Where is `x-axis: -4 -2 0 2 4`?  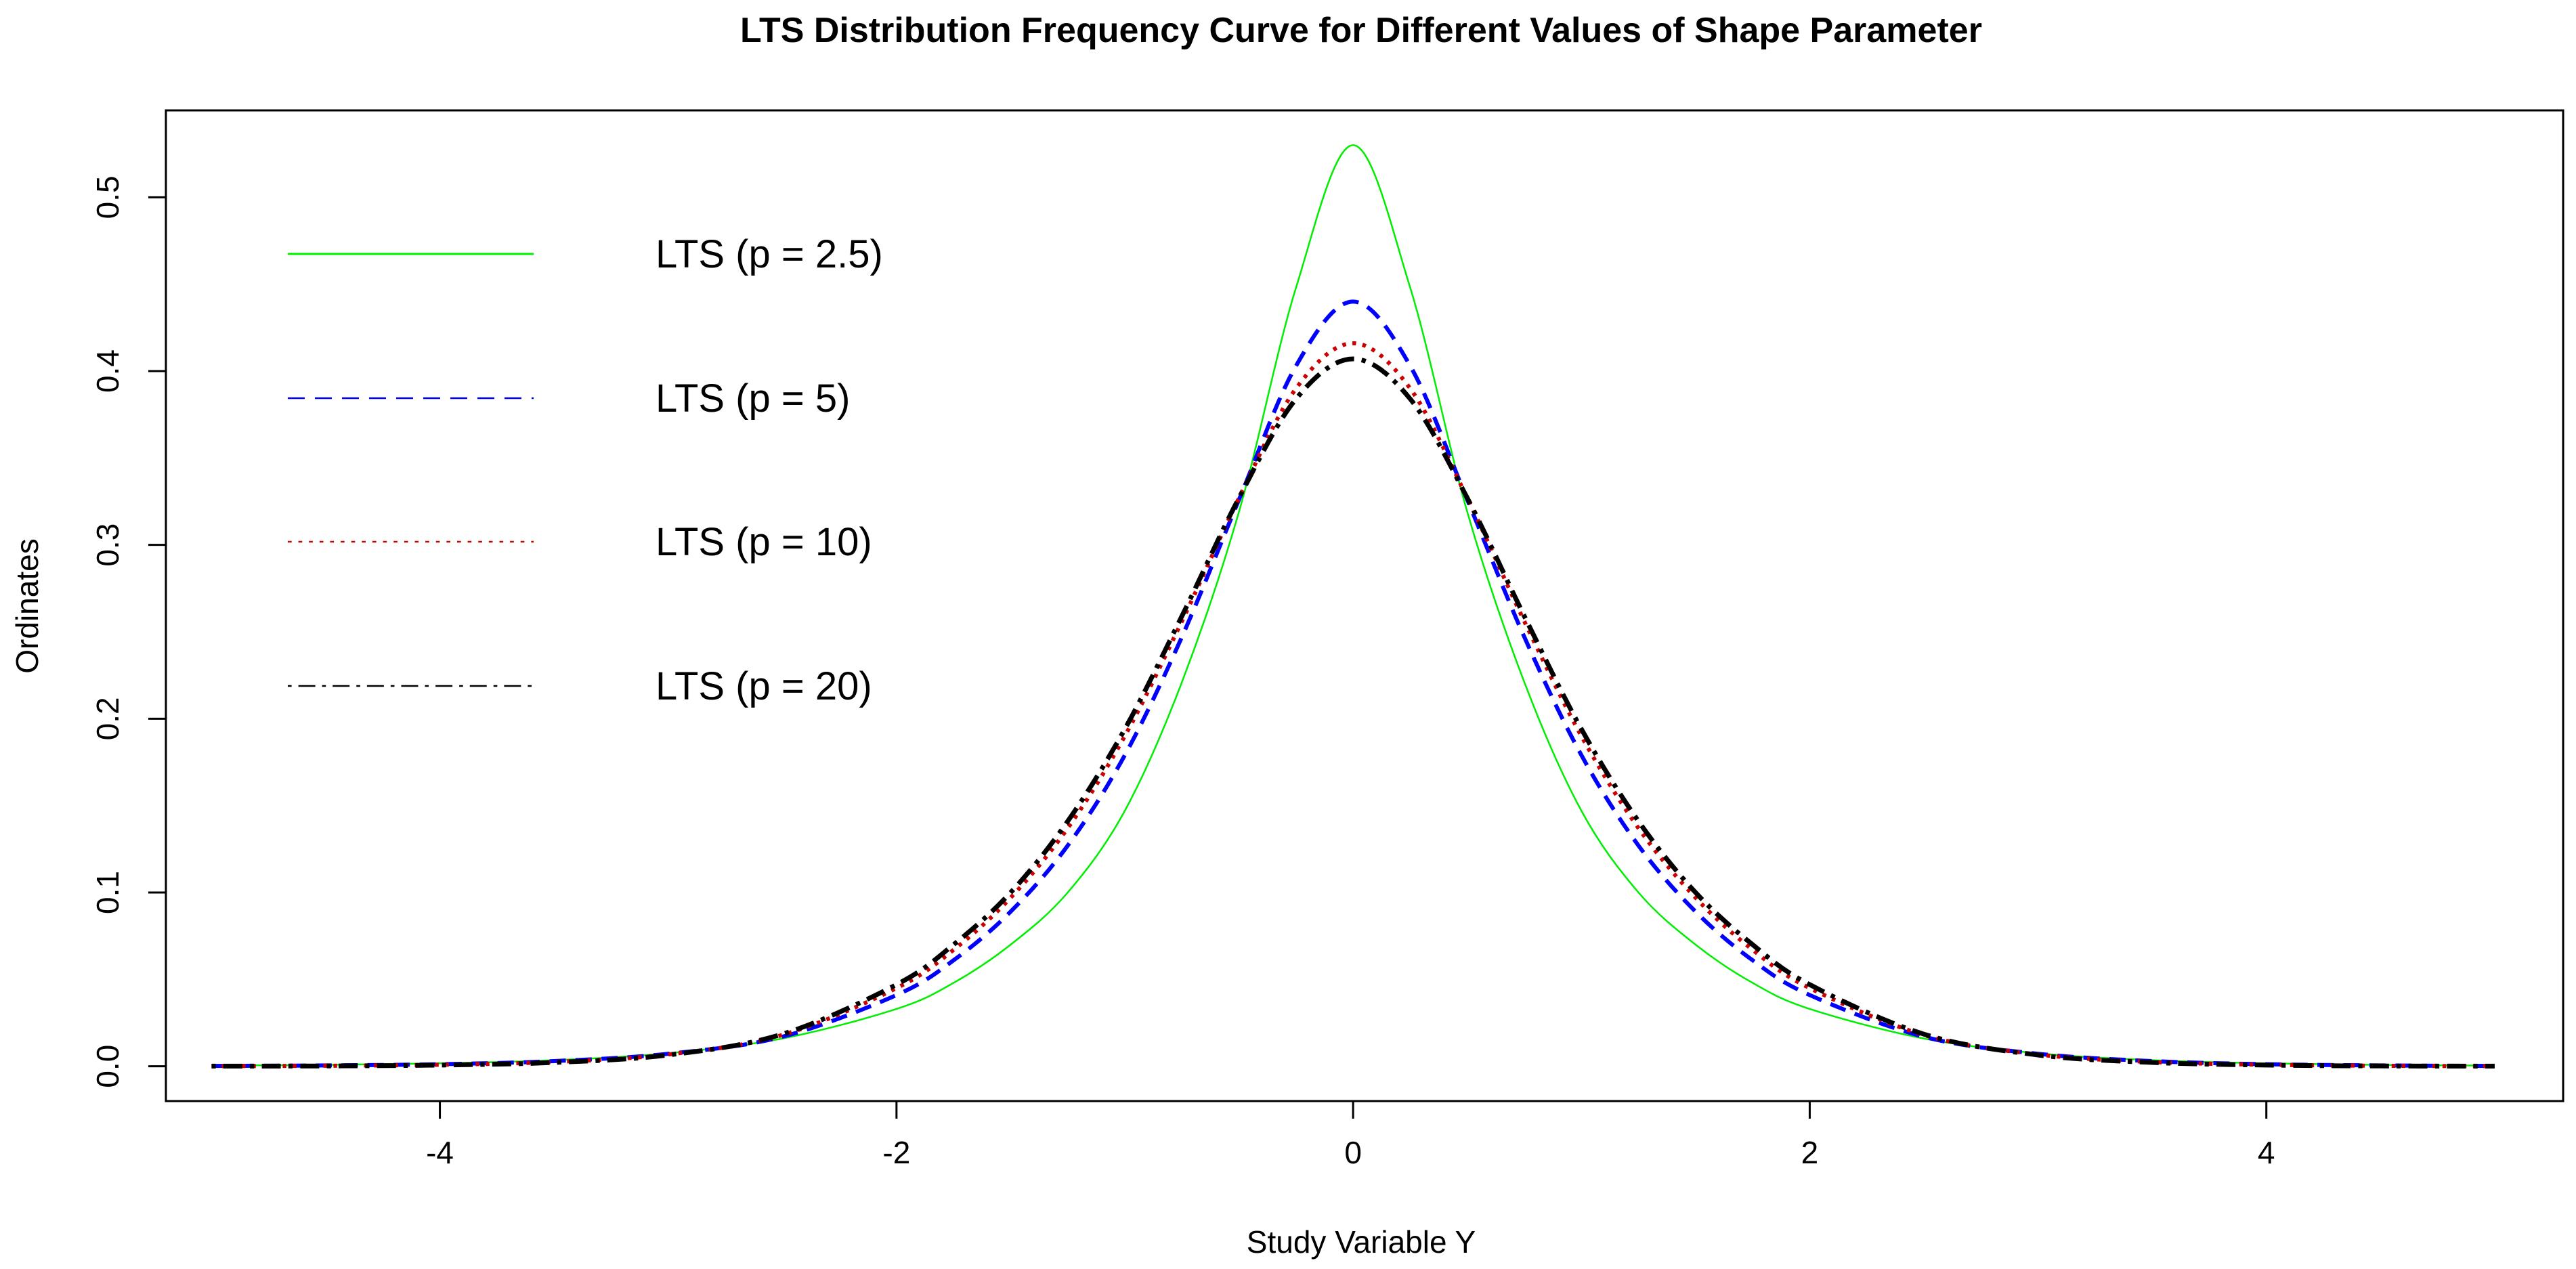 x-axis: -4 -2 0 2 4 is located at coordinates (1350, 1135).